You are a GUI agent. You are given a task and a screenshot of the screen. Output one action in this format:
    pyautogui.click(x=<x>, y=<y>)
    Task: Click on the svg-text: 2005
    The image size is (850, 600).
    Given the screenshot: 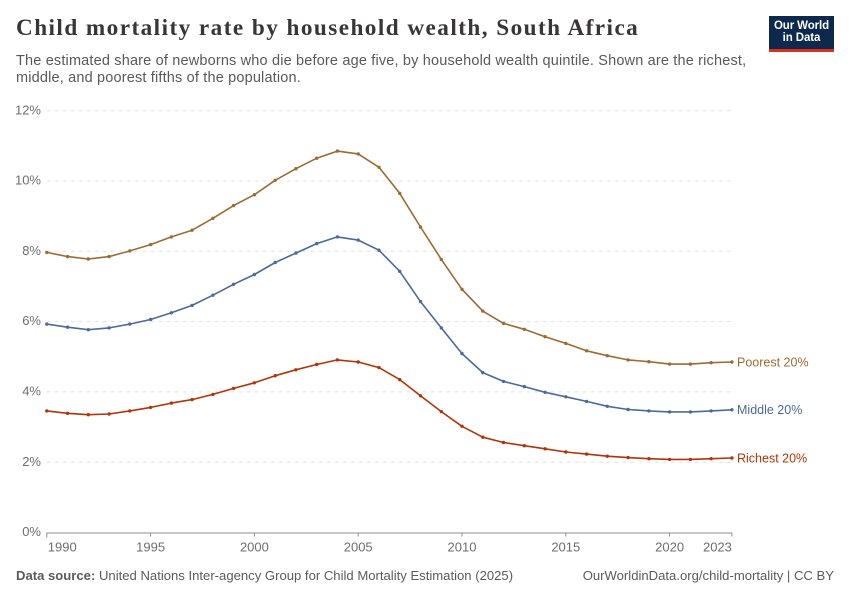 What is the action you would take?
    pyautogui.click(x=358, y=547)
    